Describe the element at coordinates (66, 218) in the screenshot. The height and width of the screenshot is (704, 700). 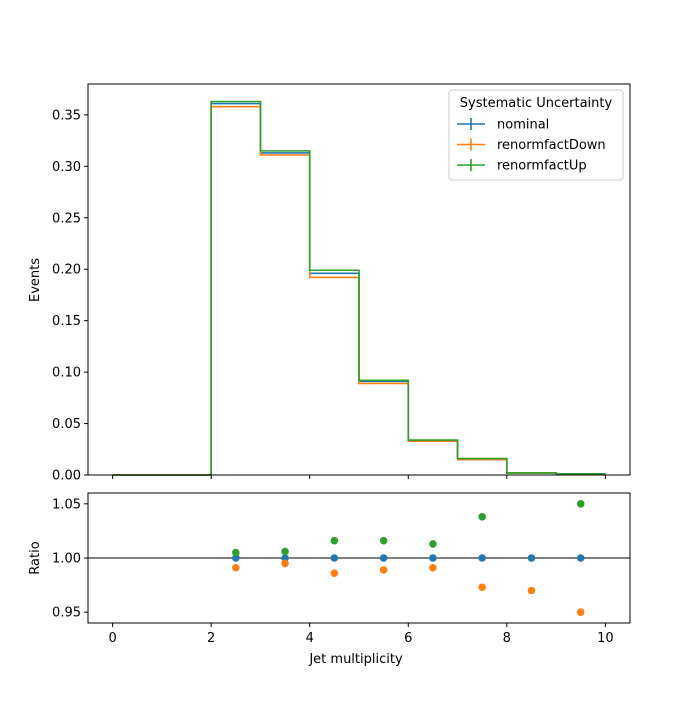
I see `main-y-tick-label-5: 0.25` at that location.